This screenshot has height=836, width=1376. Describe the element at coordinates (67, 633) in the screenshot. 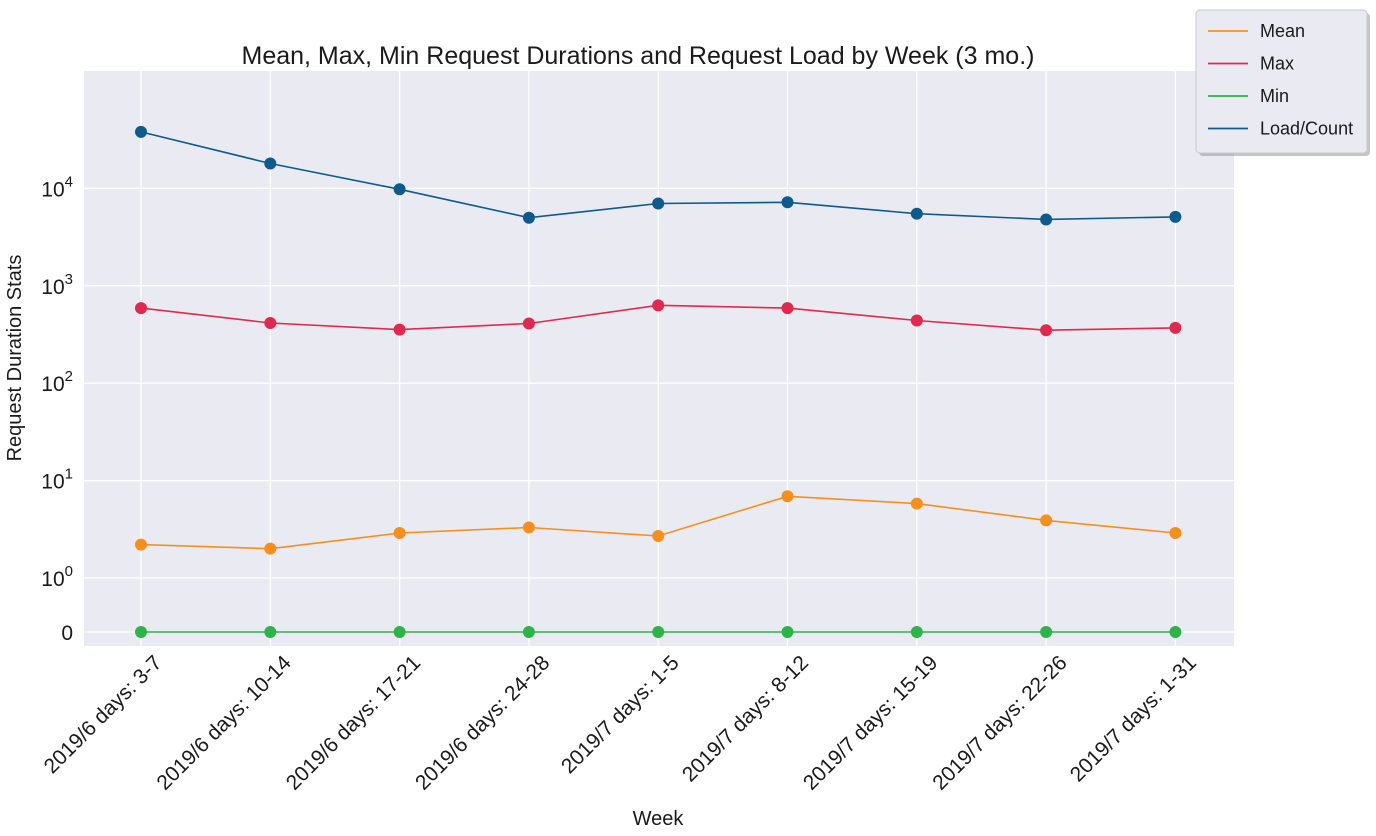

I see `y-tick-label: 0` at that location.